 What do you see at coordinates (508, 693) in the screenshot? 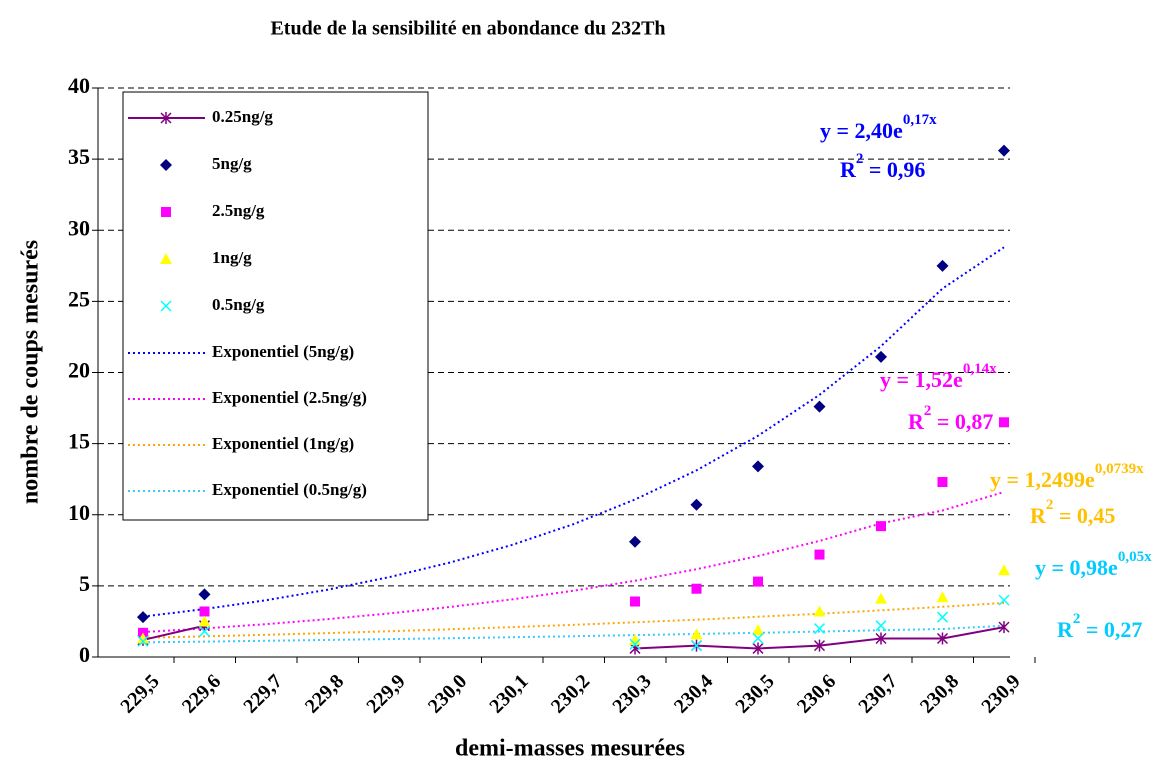
I see `x-tick-label: 230,1` at bounding box center [508, 693].